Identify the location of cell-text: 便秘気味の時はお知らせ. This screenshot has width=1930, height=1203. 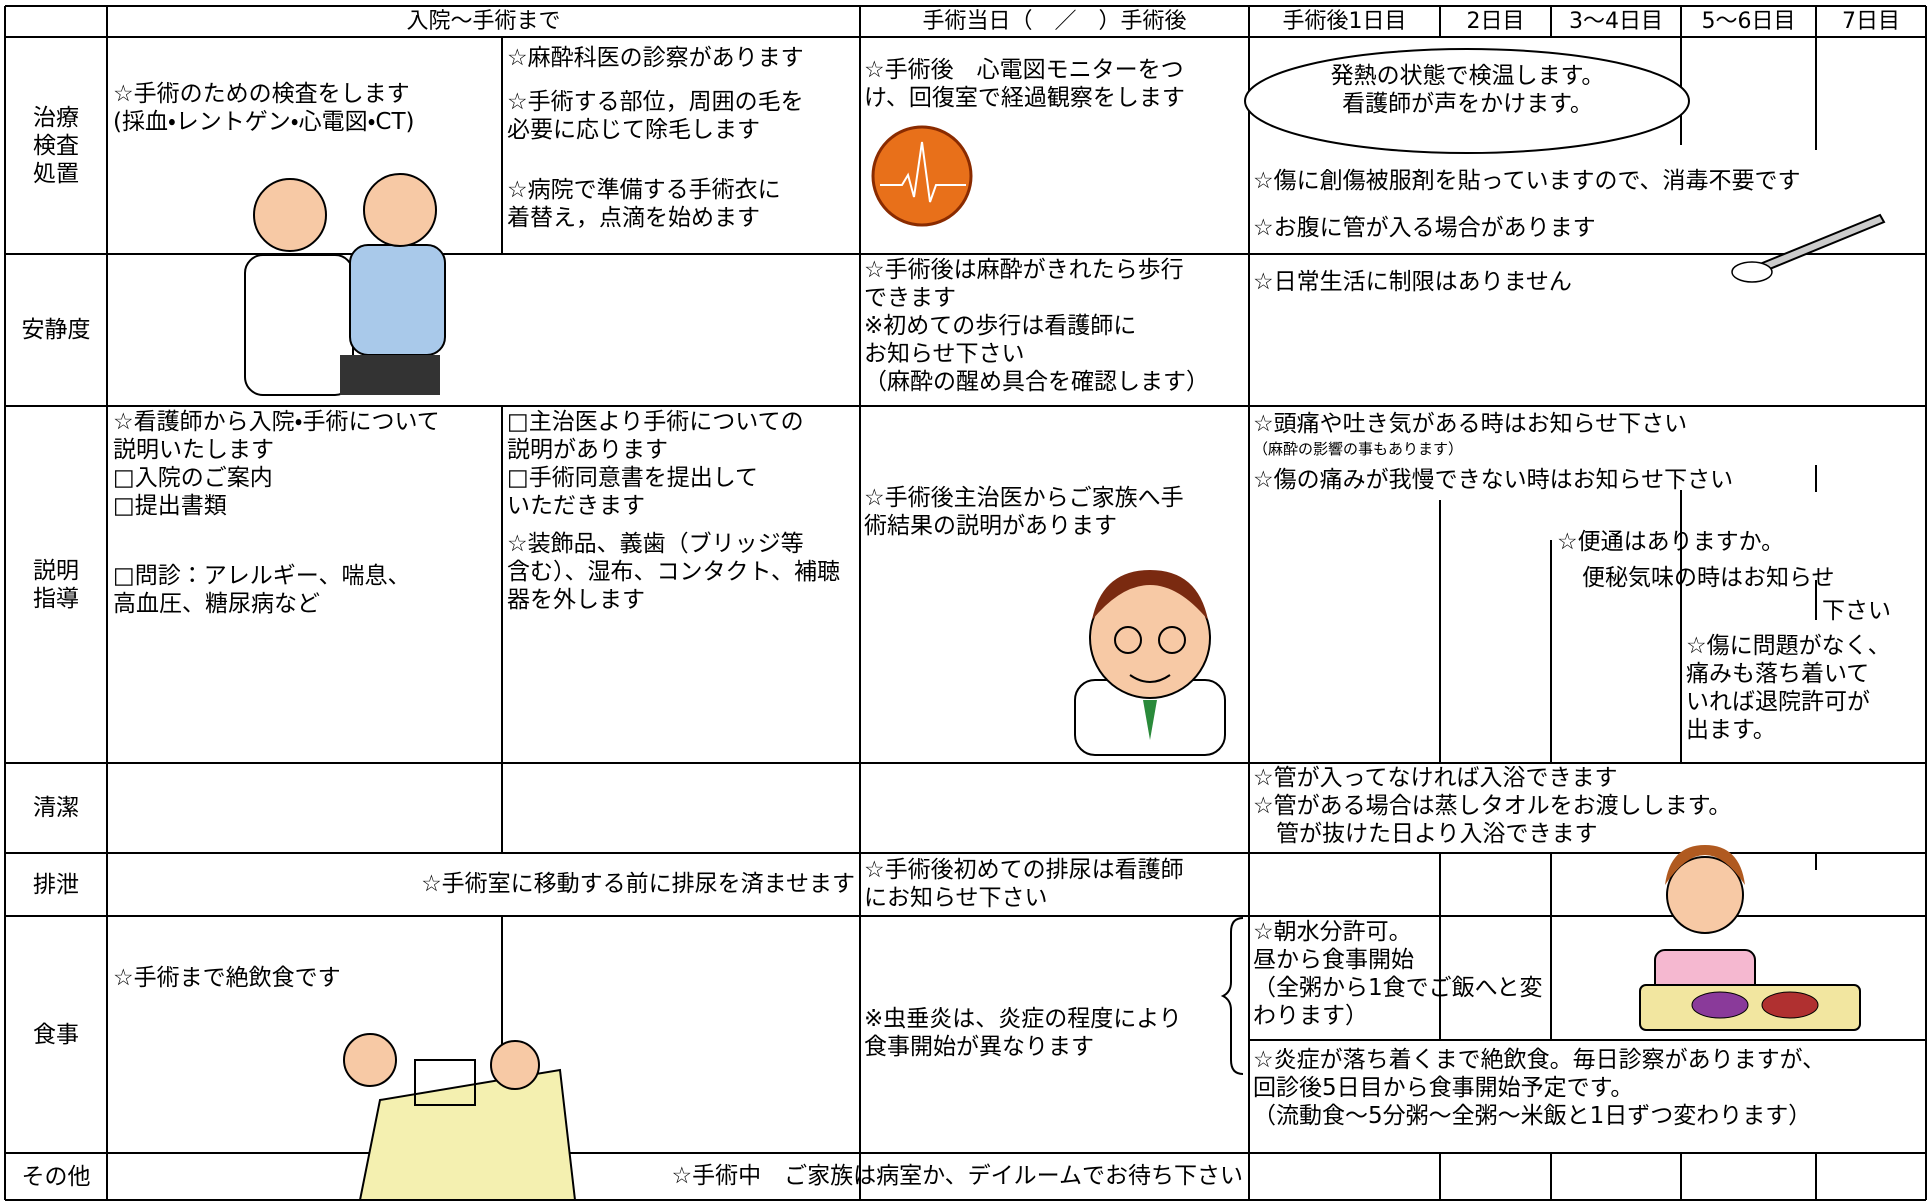
(1708, 578).